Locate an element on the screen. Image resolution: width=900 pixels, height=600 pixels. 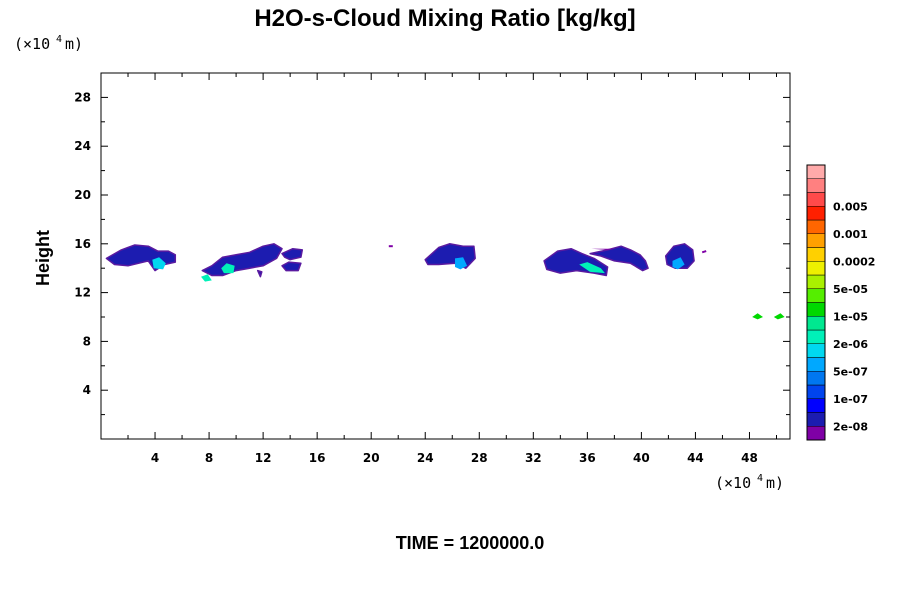
x-tick-label-0: 4 is located at coordinates (155, 458).